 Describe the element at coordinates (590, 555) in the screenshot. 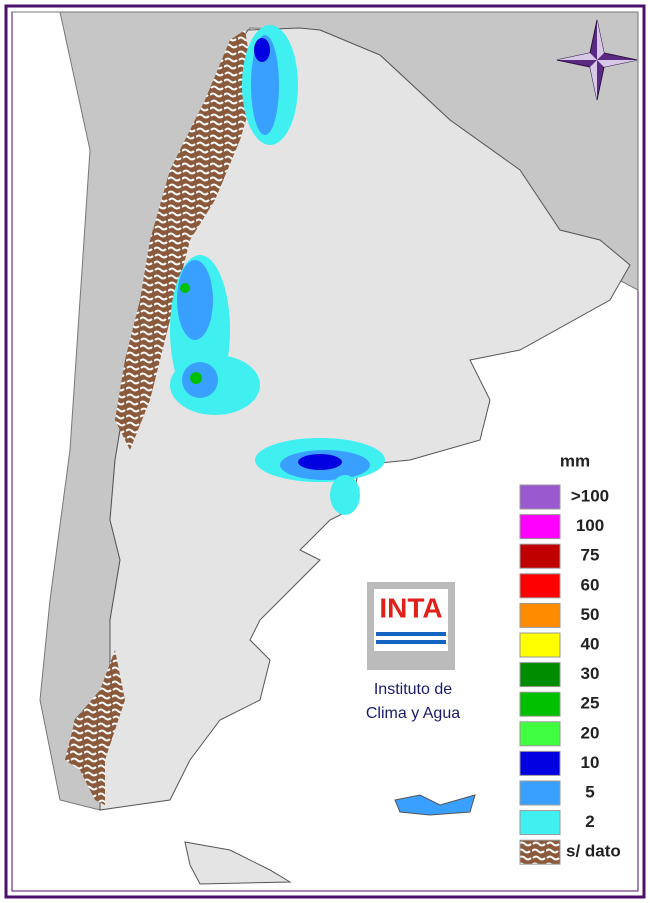

I see `legend-label: 75` at that location.